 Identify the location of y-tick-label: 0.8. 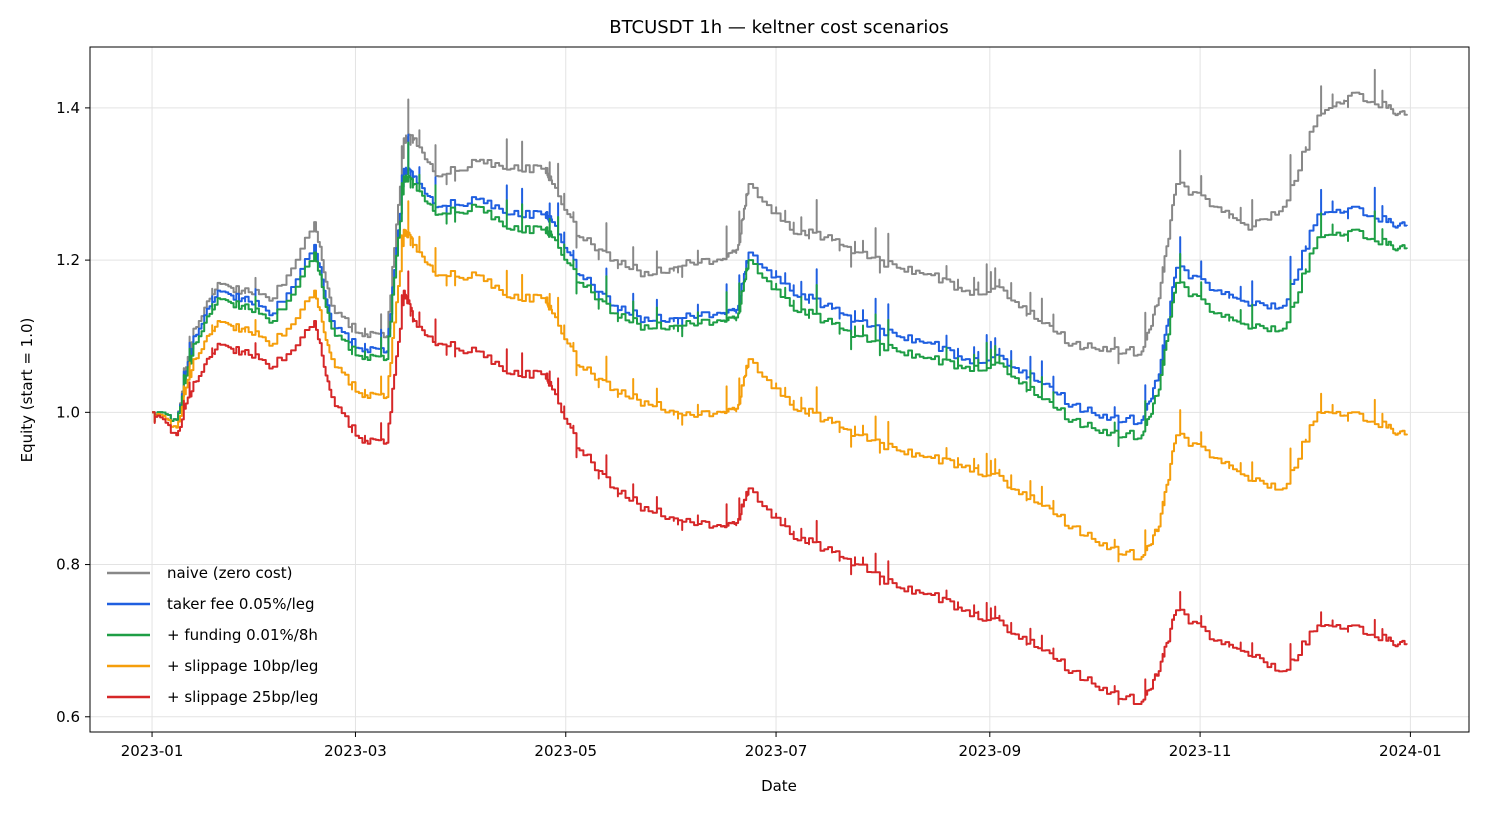
(68, 565).